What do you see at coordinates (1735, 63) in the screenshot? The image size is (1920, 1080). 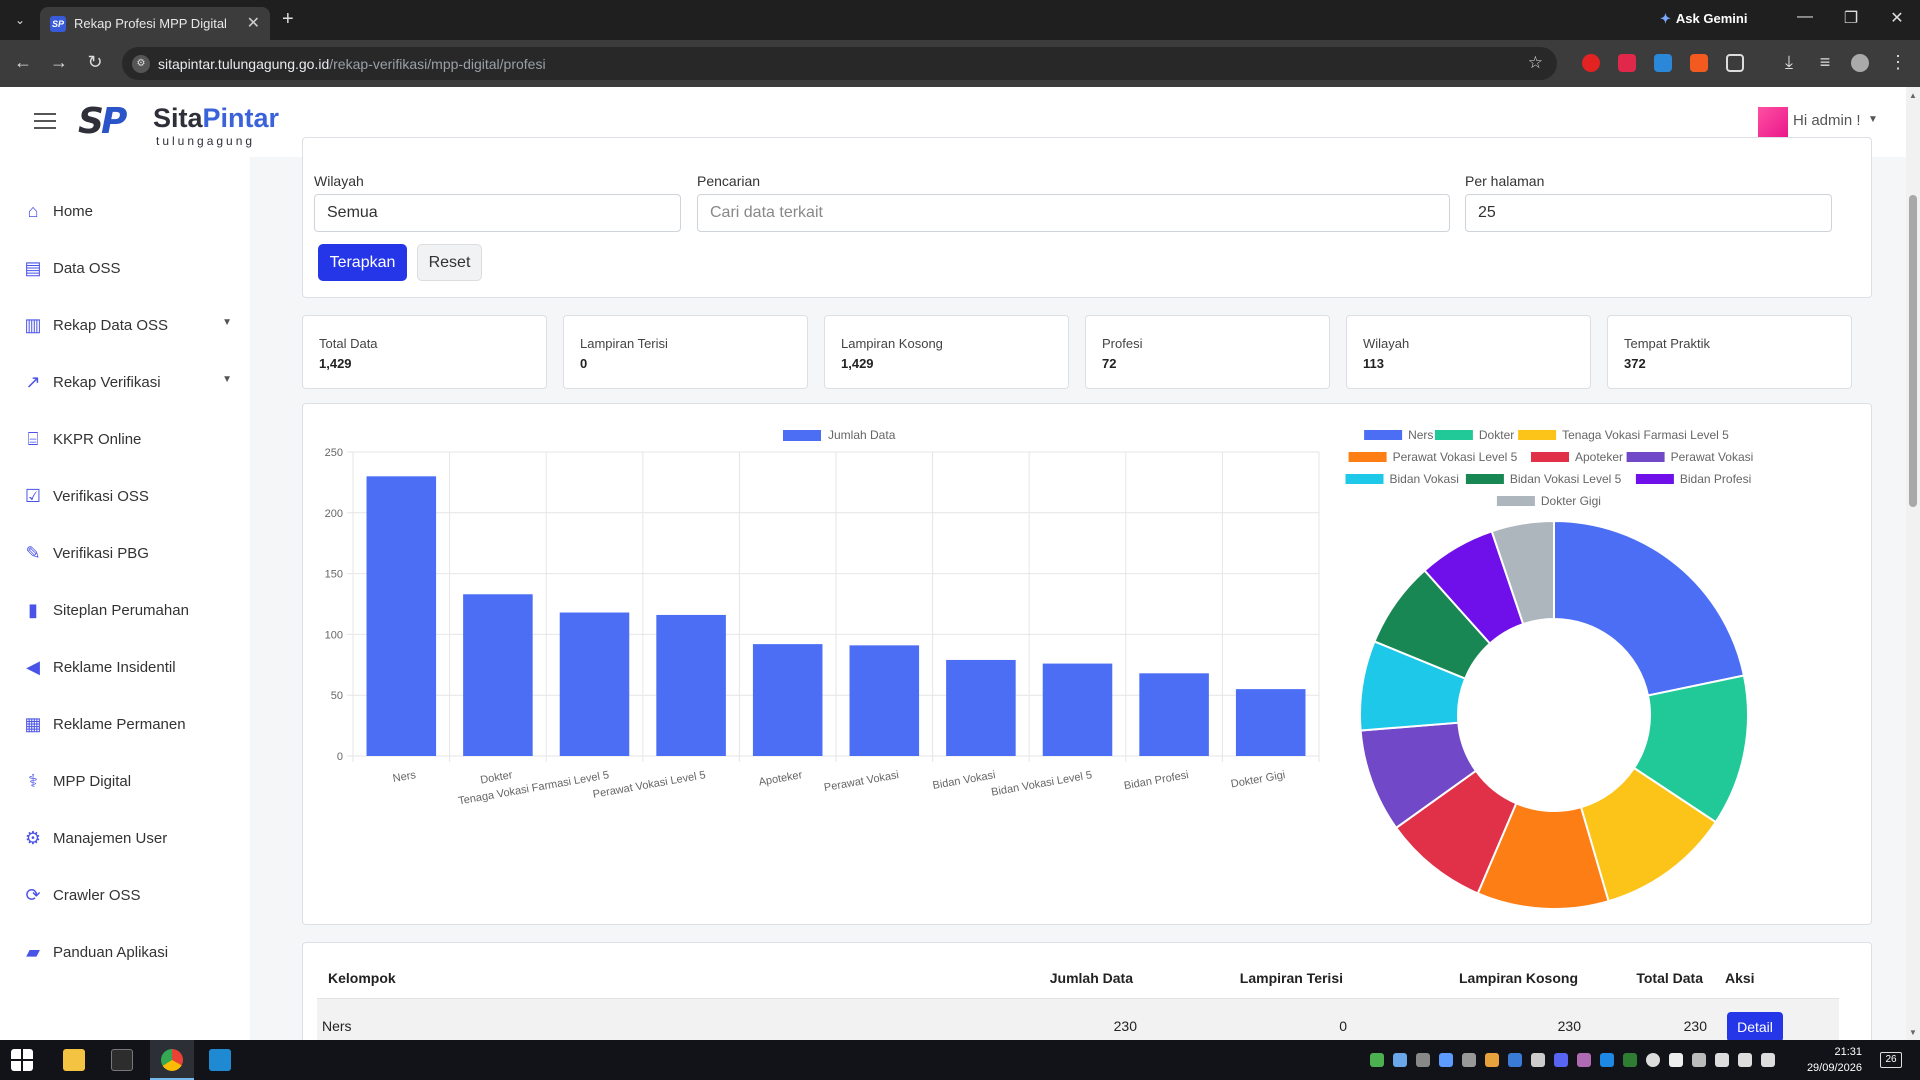 I see `extensions-puzzle-icon` at bounding box center [1735, 63].